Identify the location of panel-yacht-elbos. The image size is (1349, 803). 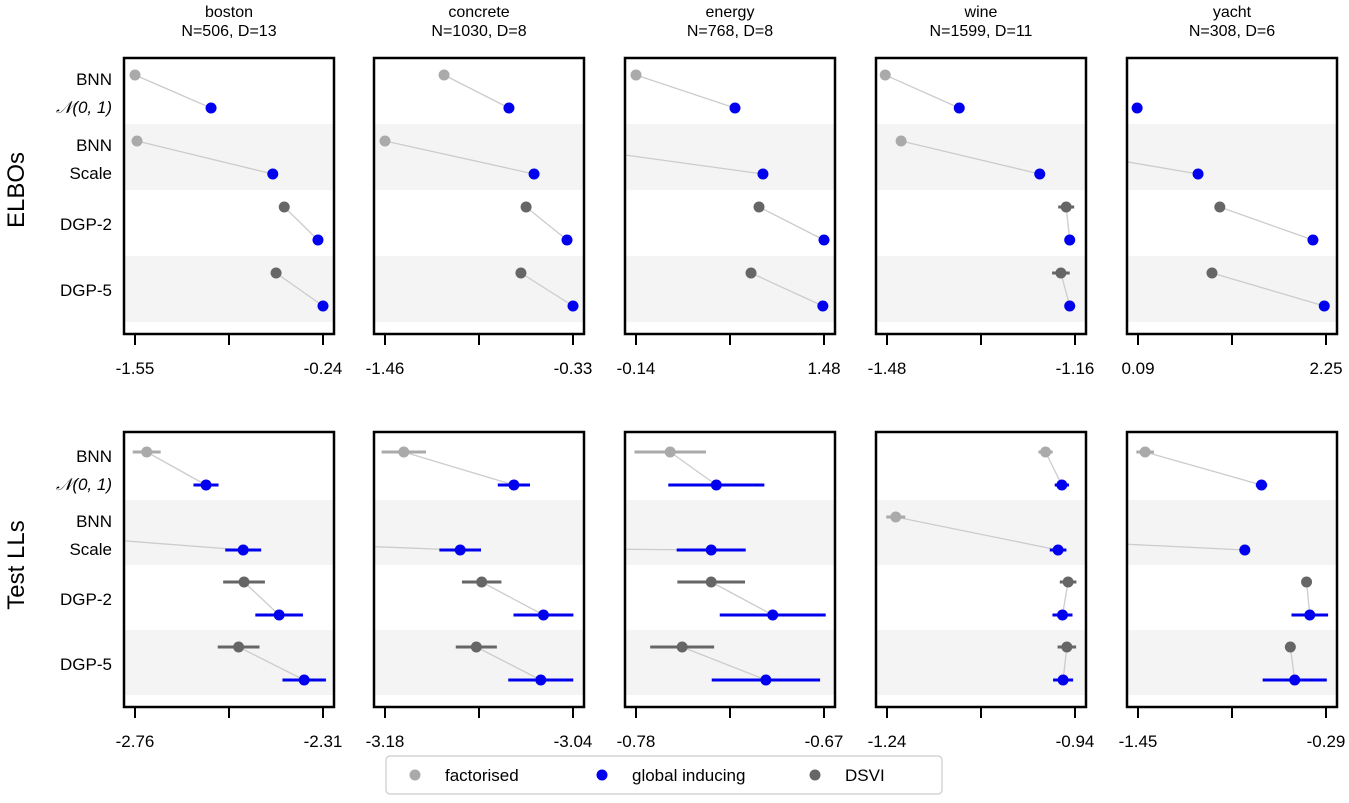
(1232, 190).